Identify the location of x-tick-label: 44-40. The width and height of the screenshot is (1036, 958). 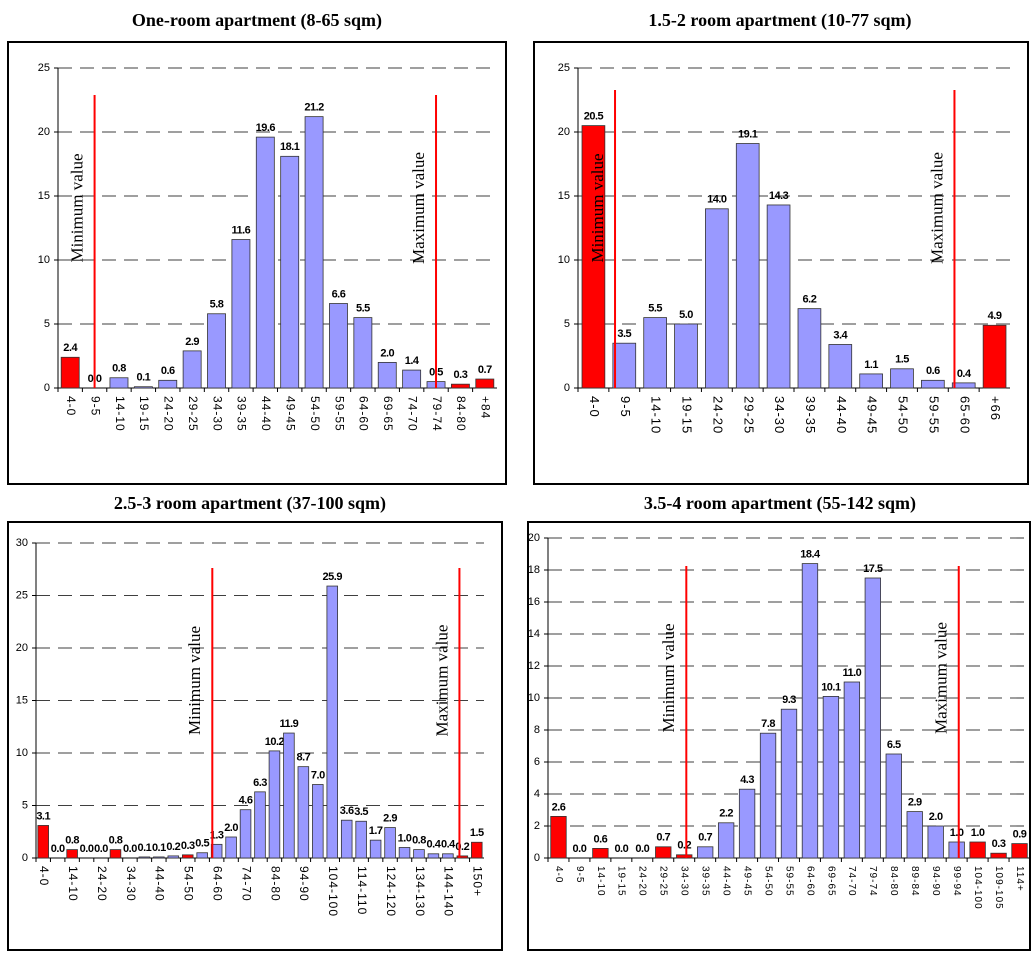
(841, 415).